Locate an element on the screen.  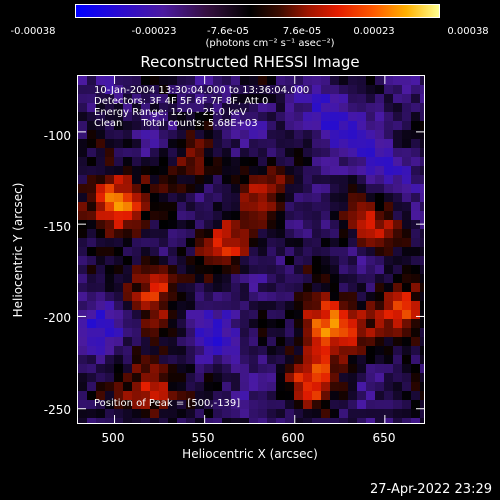
axis-tick-mark is located at coordinates (205, 419).